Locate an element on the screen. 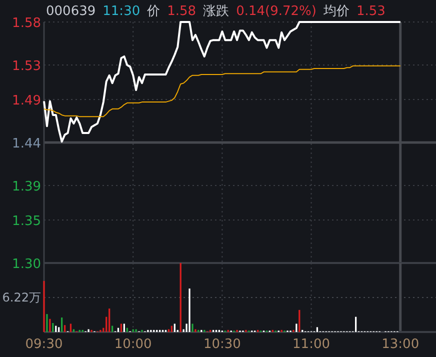 Image resolution: width=436 pixels, height=357 pixels. text: 涨跌 is located at coordinates (216, 11).